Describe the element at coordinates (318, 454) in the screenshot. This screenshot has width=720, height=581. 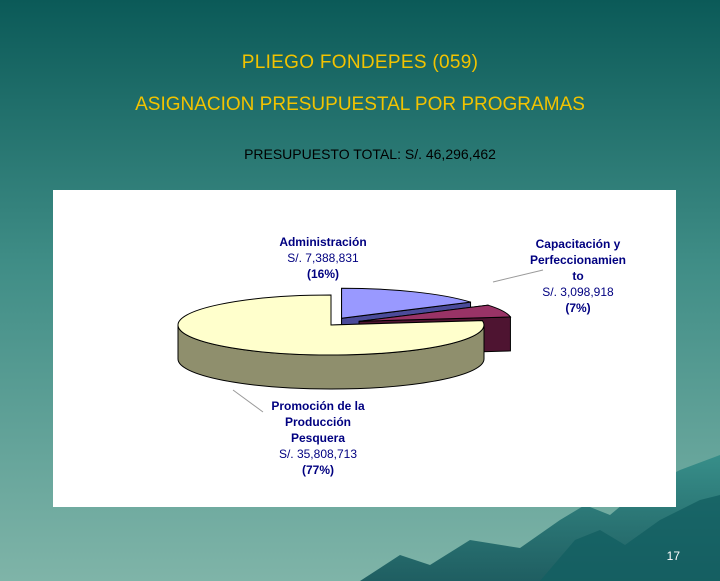
I see `slice-label-line: S/. 35,808,713` at that location.